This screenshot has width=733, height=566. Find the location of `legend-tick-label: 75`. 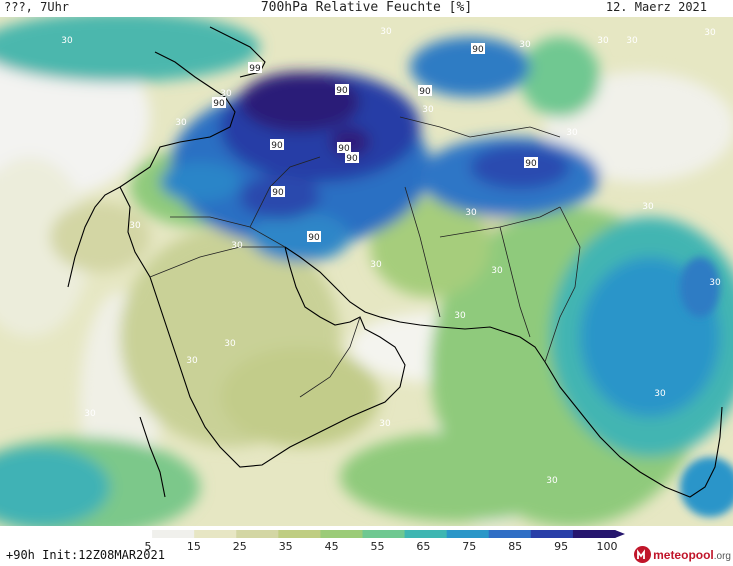

legend-tick-label: 75 is located at coordinates (469, 546).